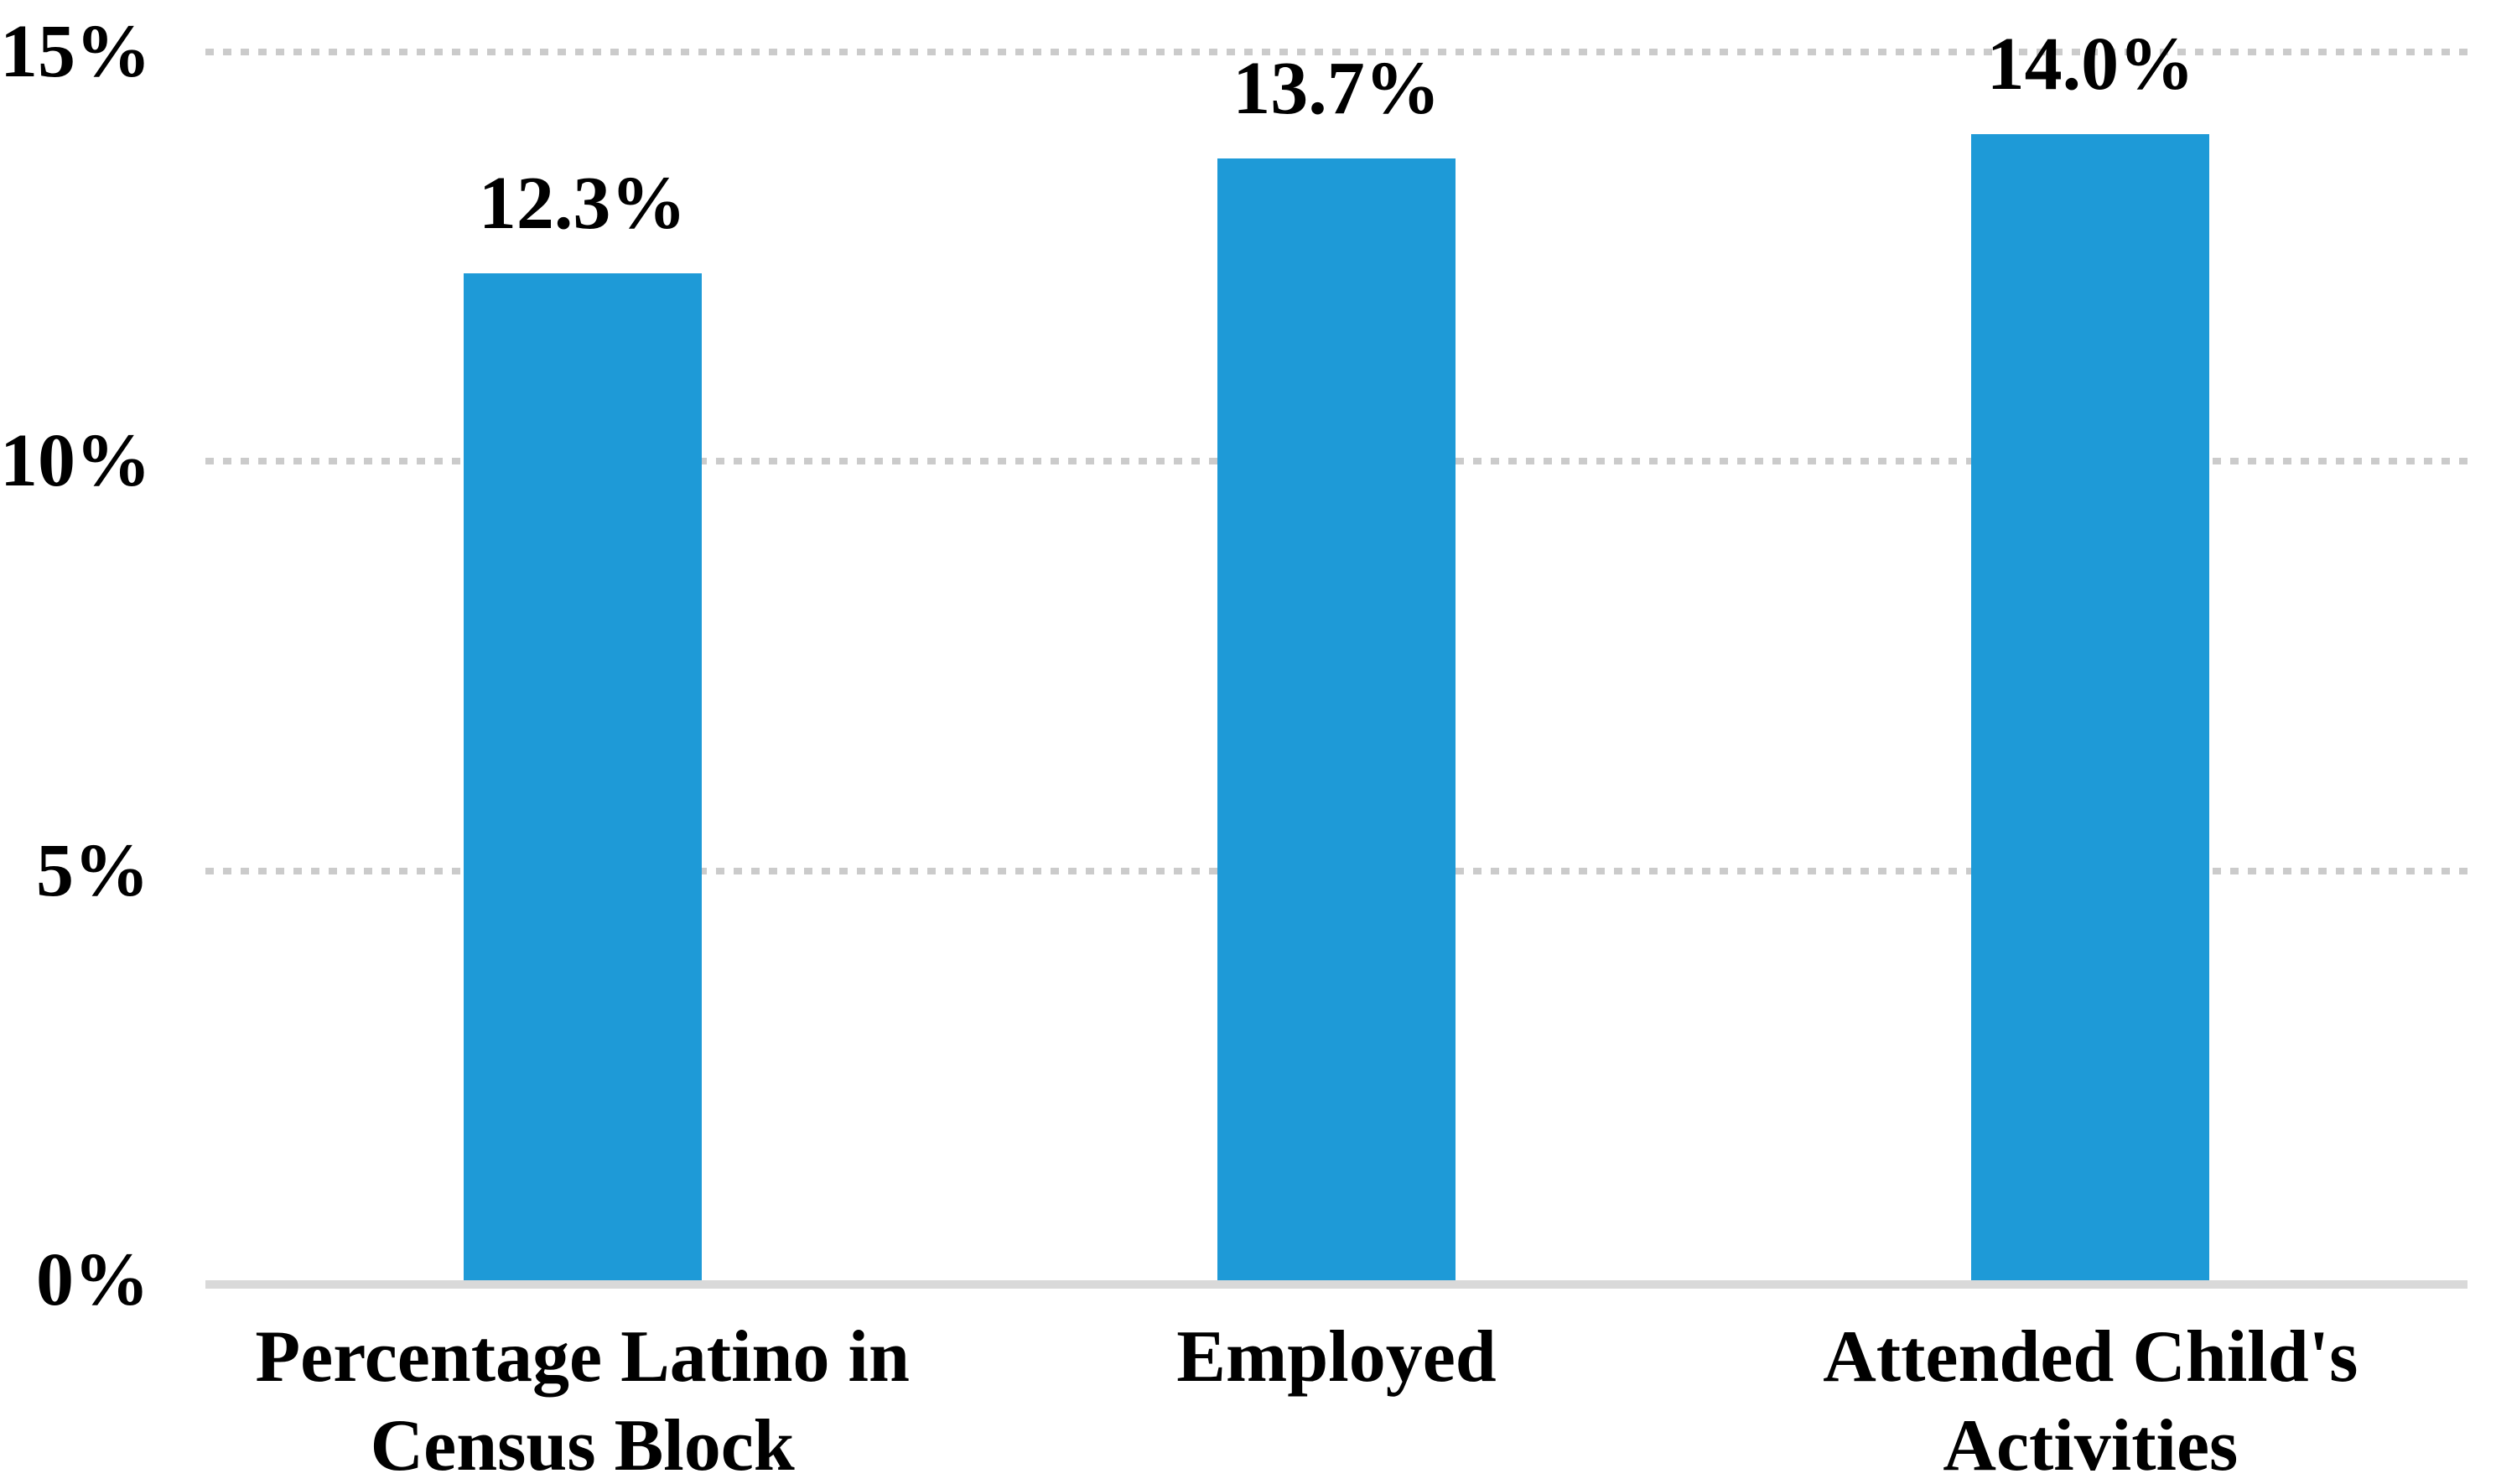  What do you see at coordinates (2090, 64) in the screenshot?
I see `bar-value-label: 14.0%` at bounding box center [2090, 64].